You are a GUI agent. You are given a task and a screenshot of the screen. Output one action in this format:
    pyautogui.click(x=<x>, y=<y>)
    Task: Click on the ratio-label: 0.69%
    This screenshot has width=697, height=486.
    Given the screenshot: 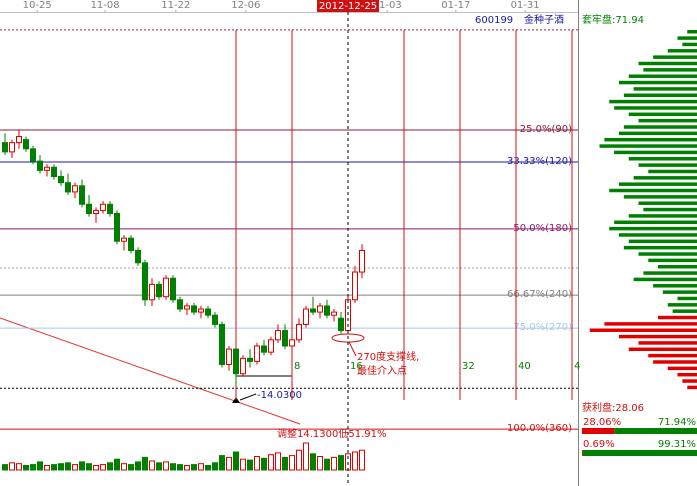 What is the action you would take?
    pyautogui.click(x=599, y=444)
    